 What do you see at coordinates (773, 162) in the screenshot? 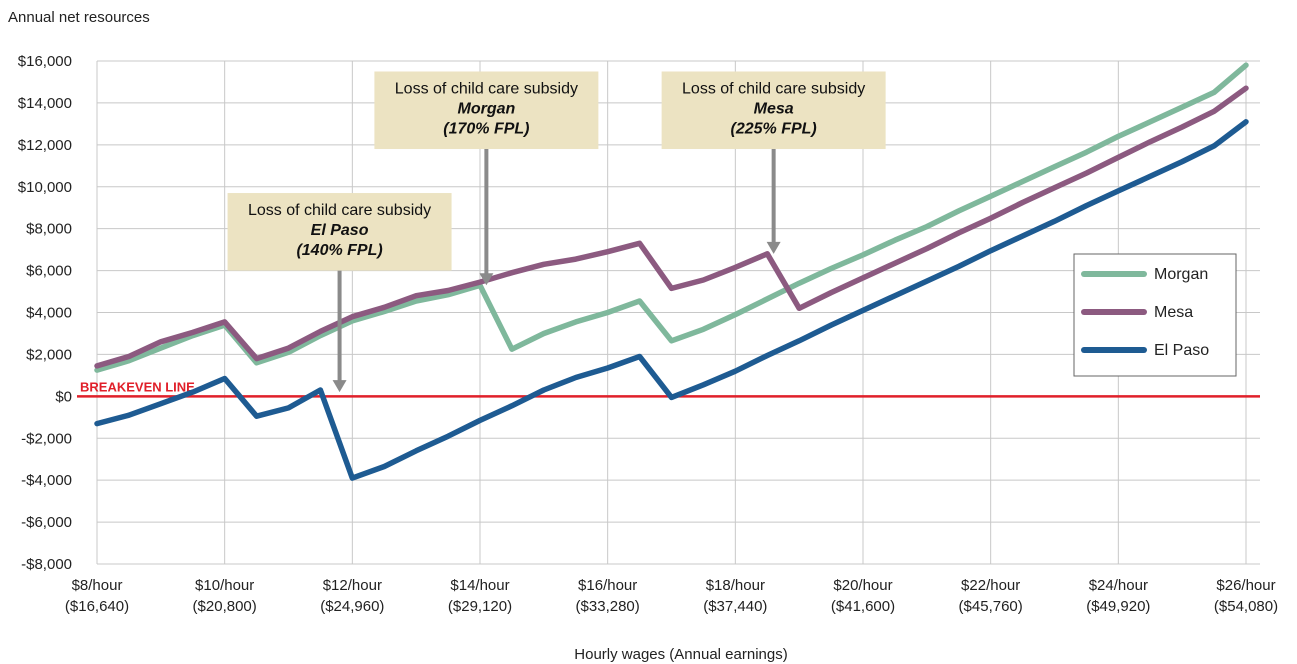
I see `annotation-callout: Loss of child care subsidy Mesa (225% FPL)` at bounding box center [773, 162].